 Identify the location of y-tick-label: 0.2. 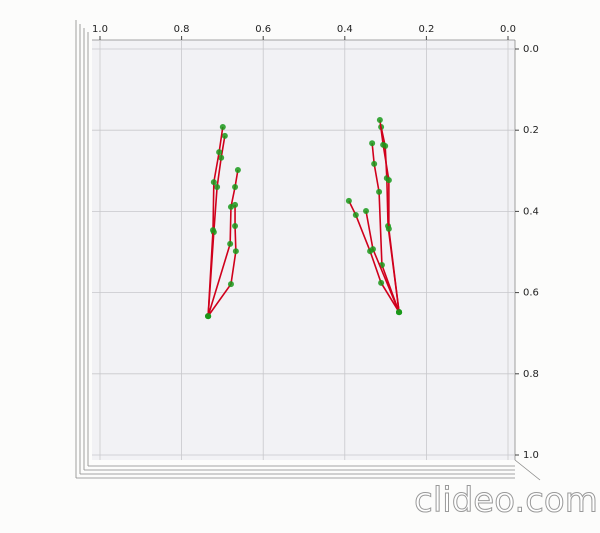
(531, 130).